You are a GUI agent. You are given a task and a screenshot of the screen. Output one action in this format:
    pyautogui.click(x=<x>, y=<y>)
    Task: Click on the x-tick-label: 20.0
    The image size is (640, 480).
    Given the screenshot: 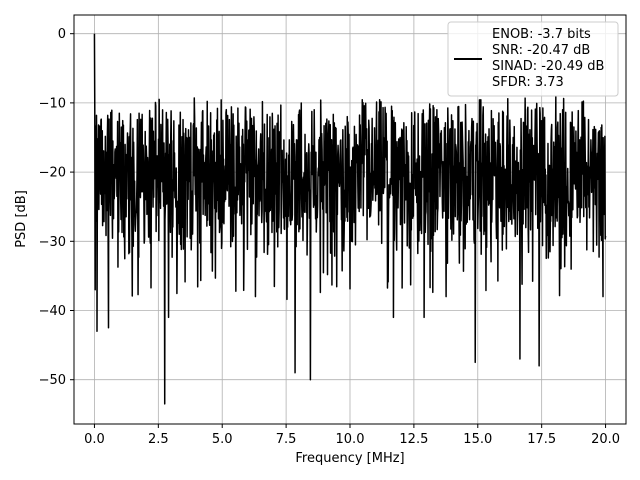 What is the action you would take?
    pyautogui.click(x=605, y=439)
    